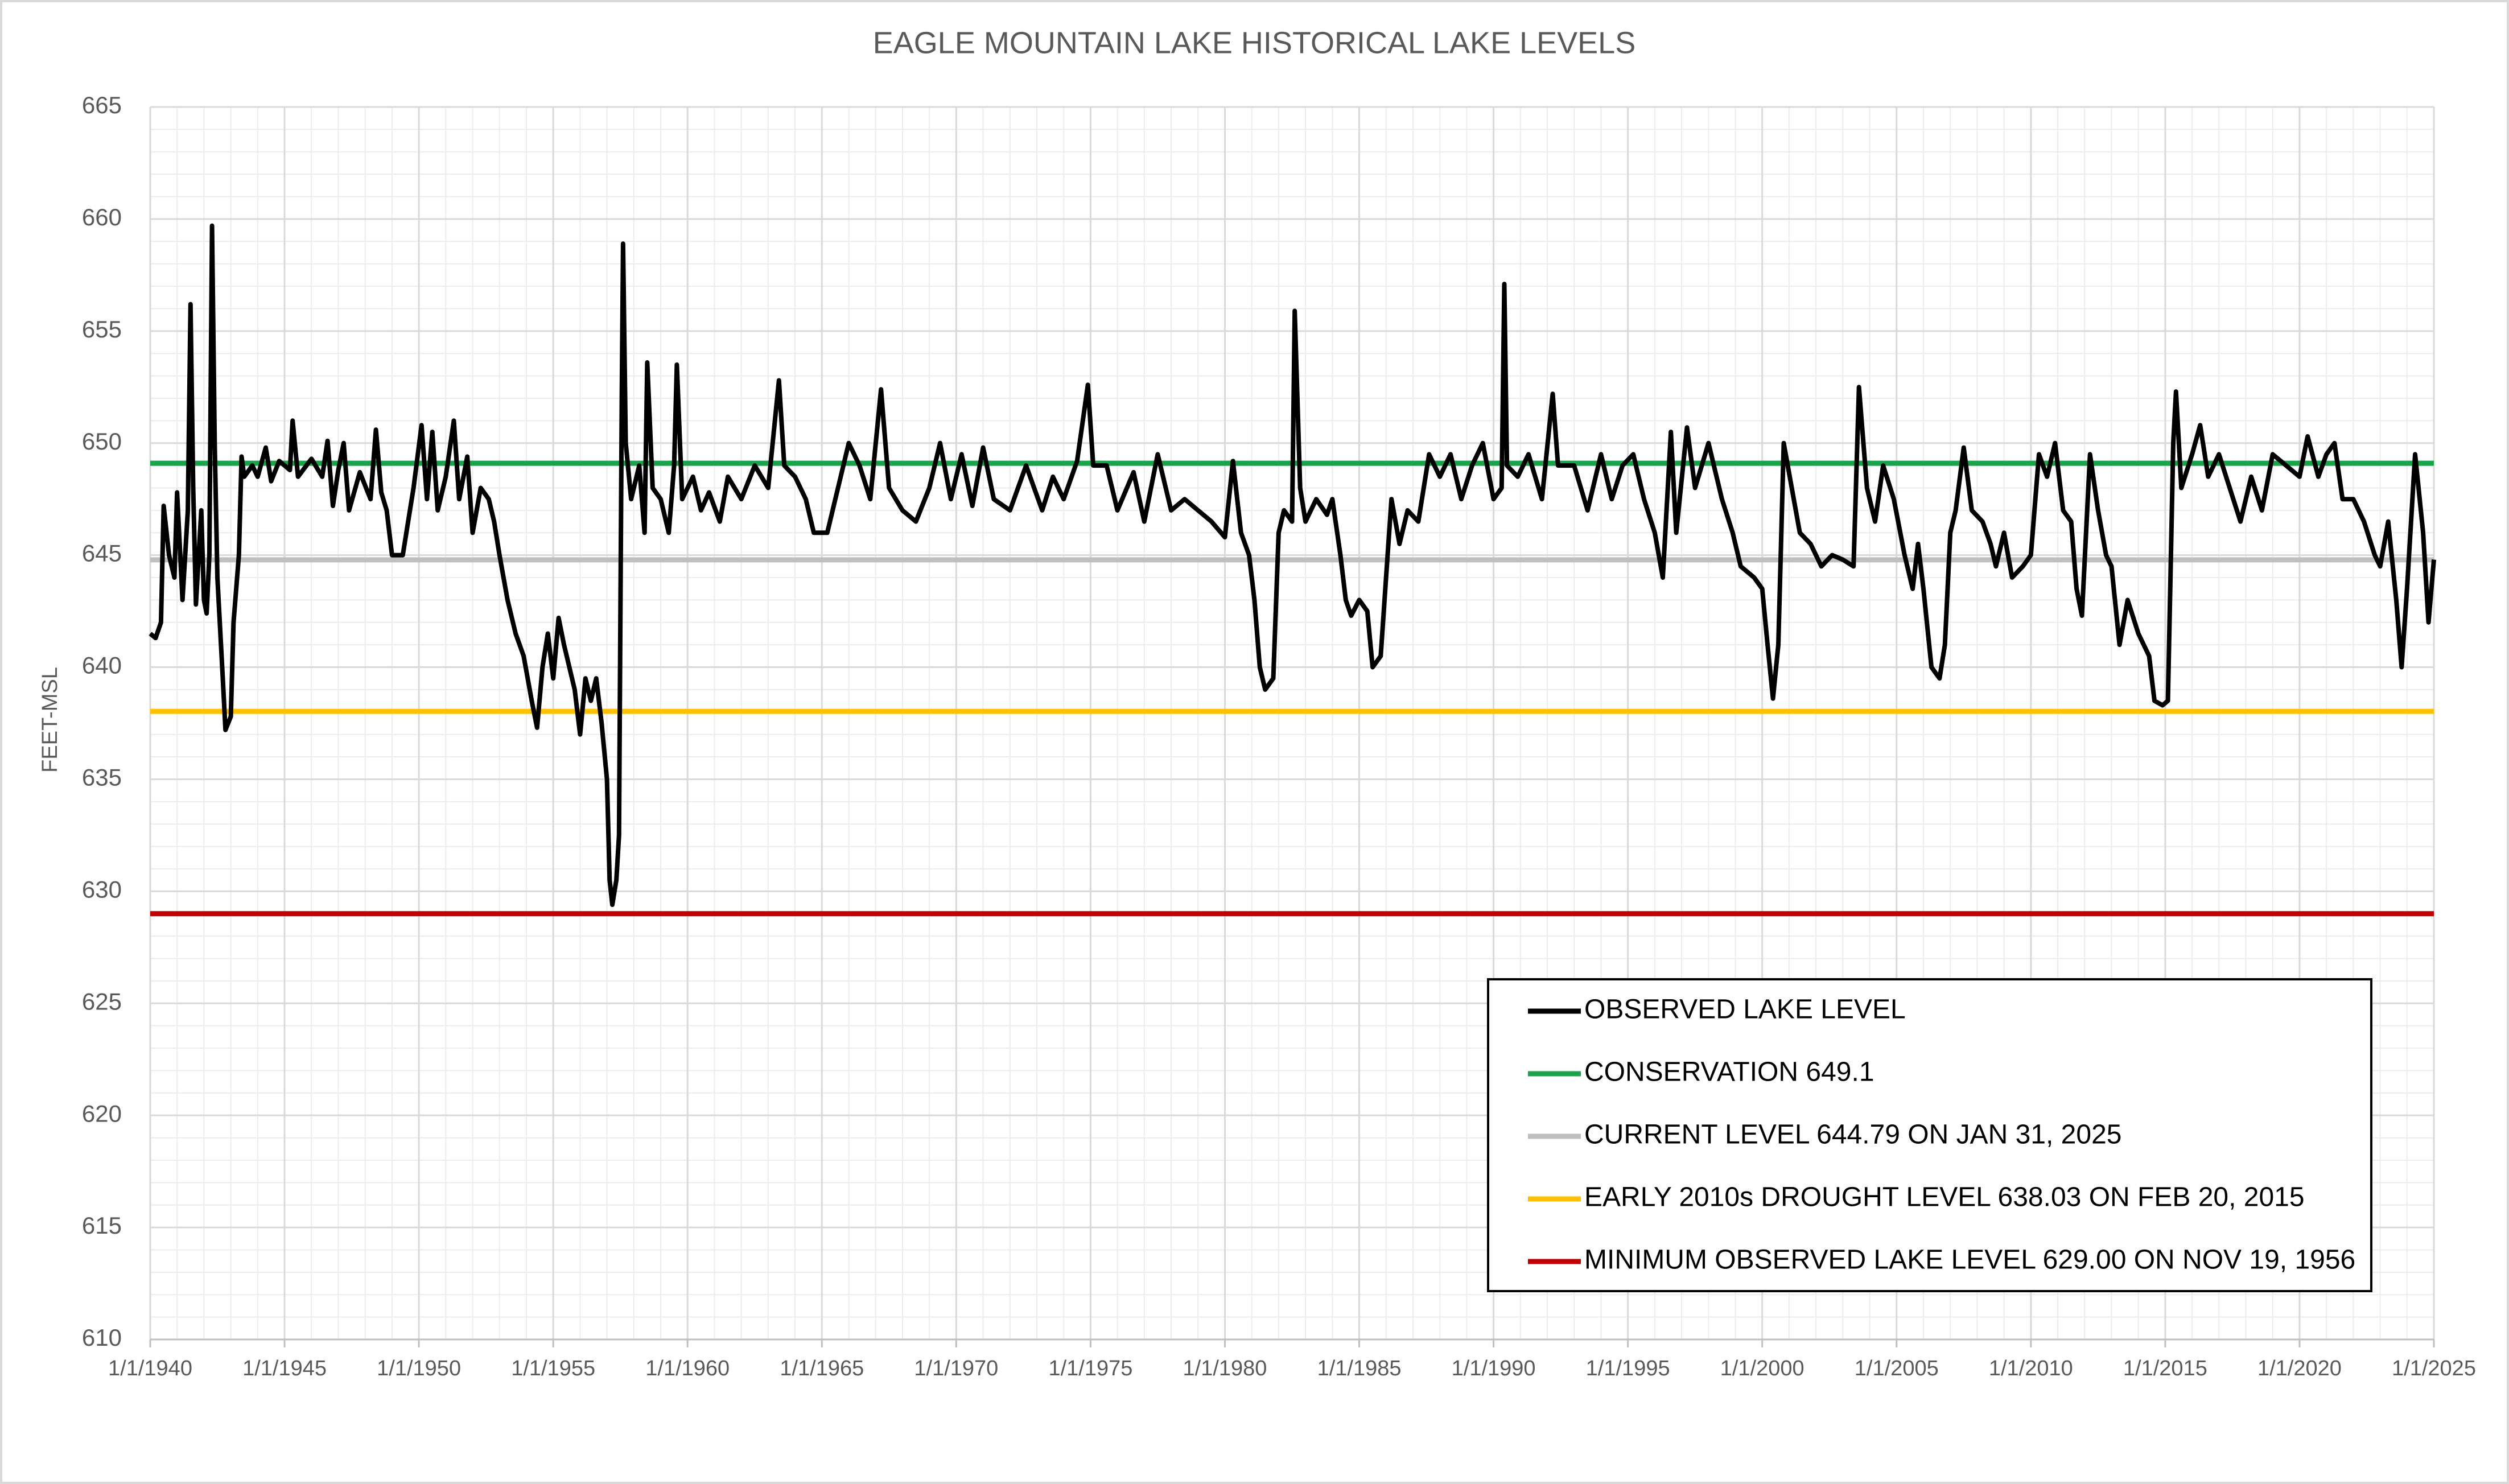  Describe the element at coordinates (687, 1369) in the screenshot. I see `x-tick-label: 1/1/1960` at that location.